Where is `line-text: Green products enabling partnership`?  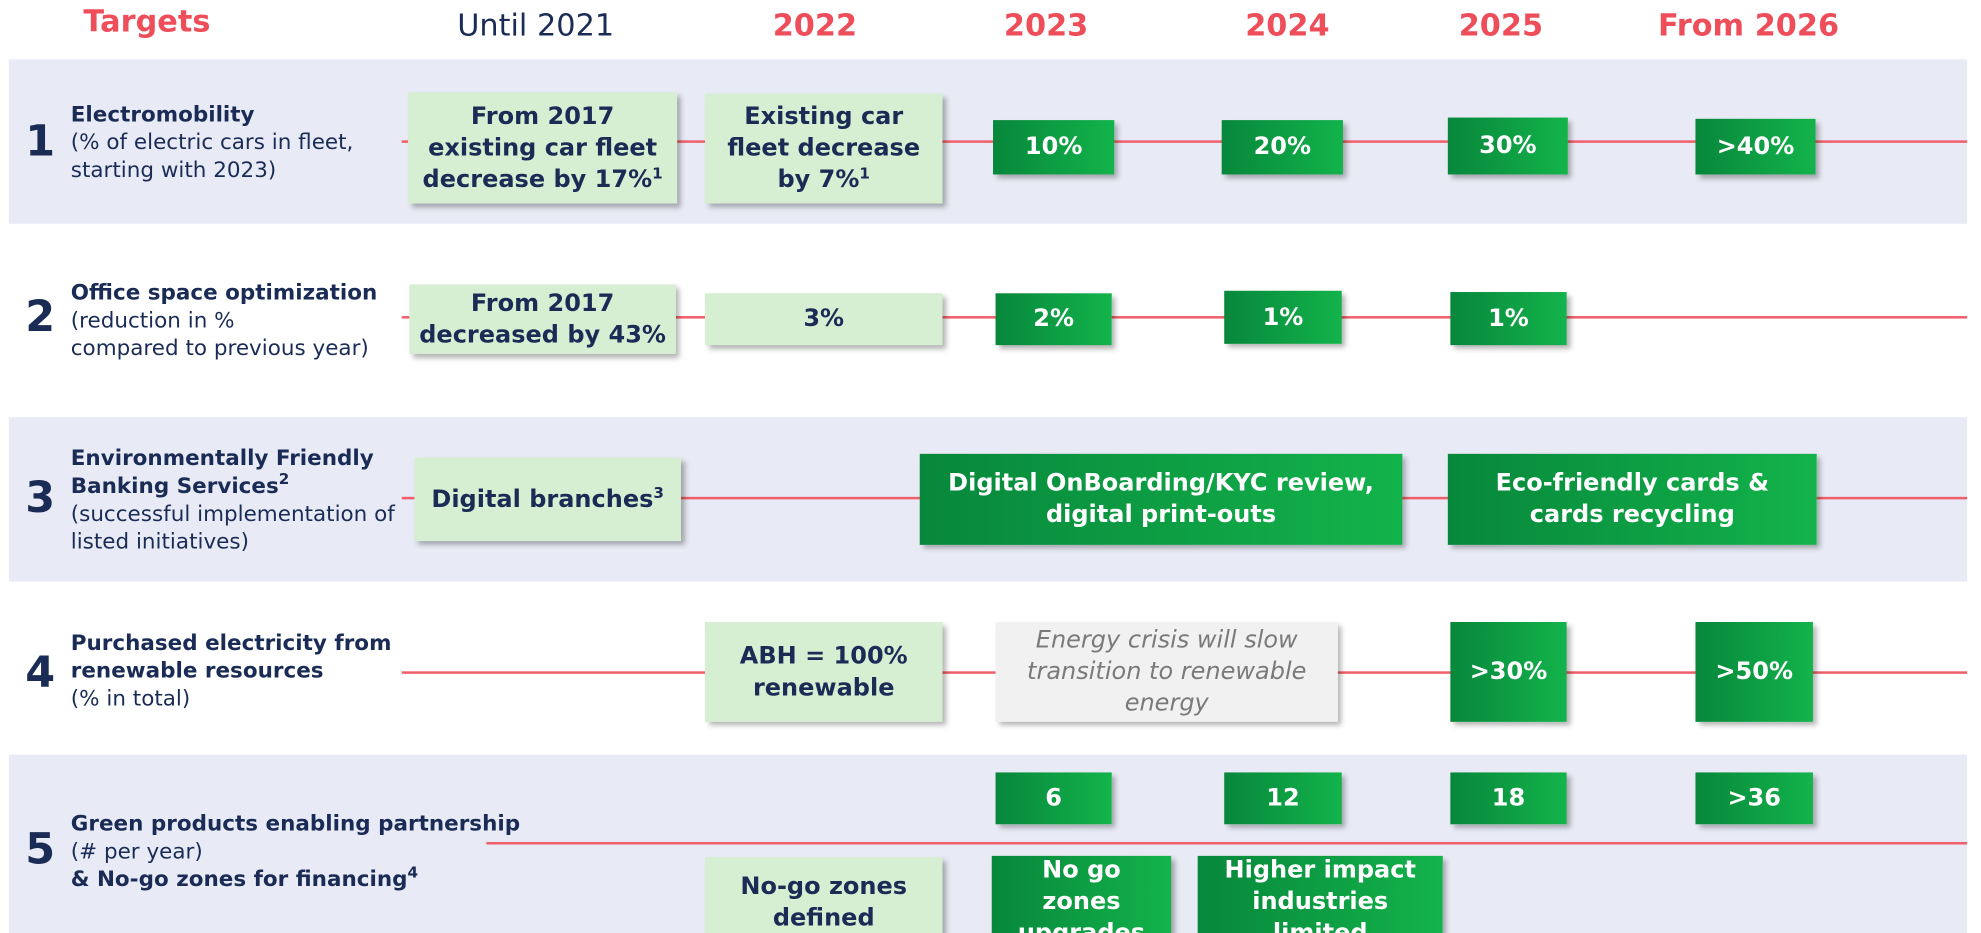 line-text: Green products enabling partnership is located at coordinates (295, 824).